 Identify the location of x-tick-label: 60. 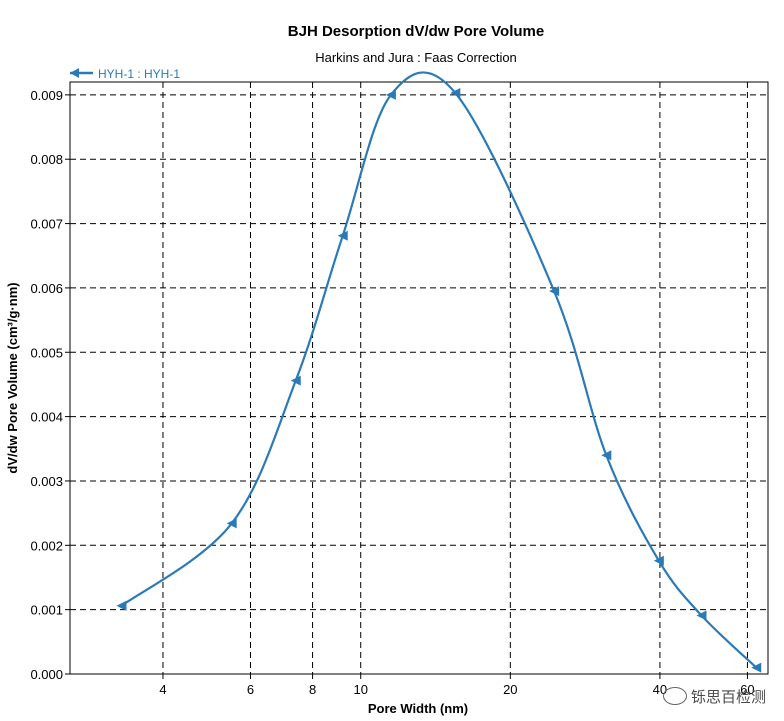
(747, 689).